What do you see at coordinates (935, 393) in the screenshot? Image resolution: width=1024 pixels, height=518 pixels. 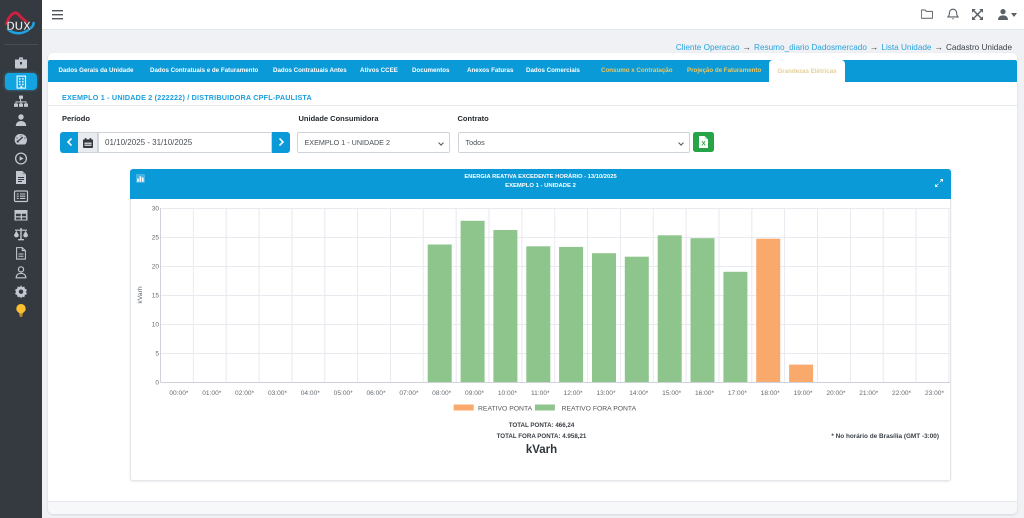 I see `svg-text: 23:00*` at bounding box center [935, 393].